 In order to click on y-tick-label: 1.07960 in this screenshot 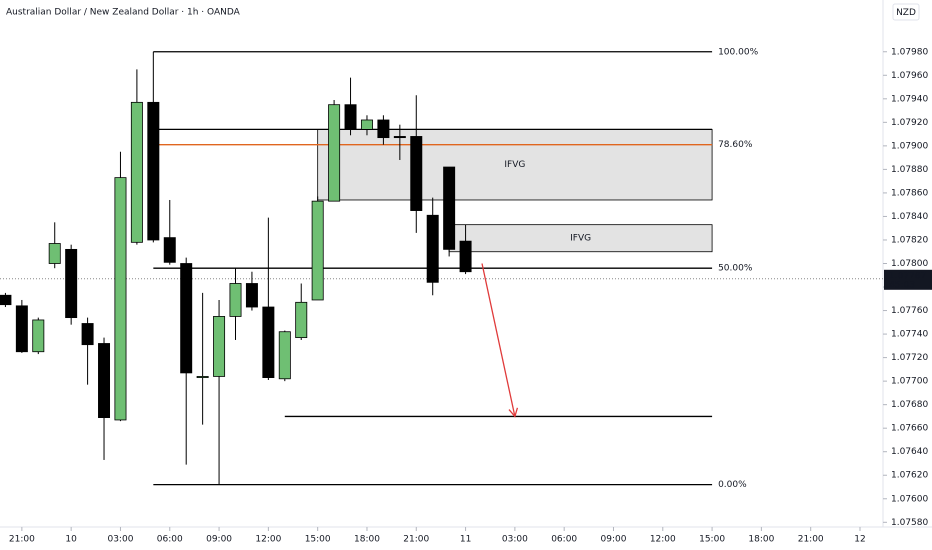, I will do `click(909, 76)`.